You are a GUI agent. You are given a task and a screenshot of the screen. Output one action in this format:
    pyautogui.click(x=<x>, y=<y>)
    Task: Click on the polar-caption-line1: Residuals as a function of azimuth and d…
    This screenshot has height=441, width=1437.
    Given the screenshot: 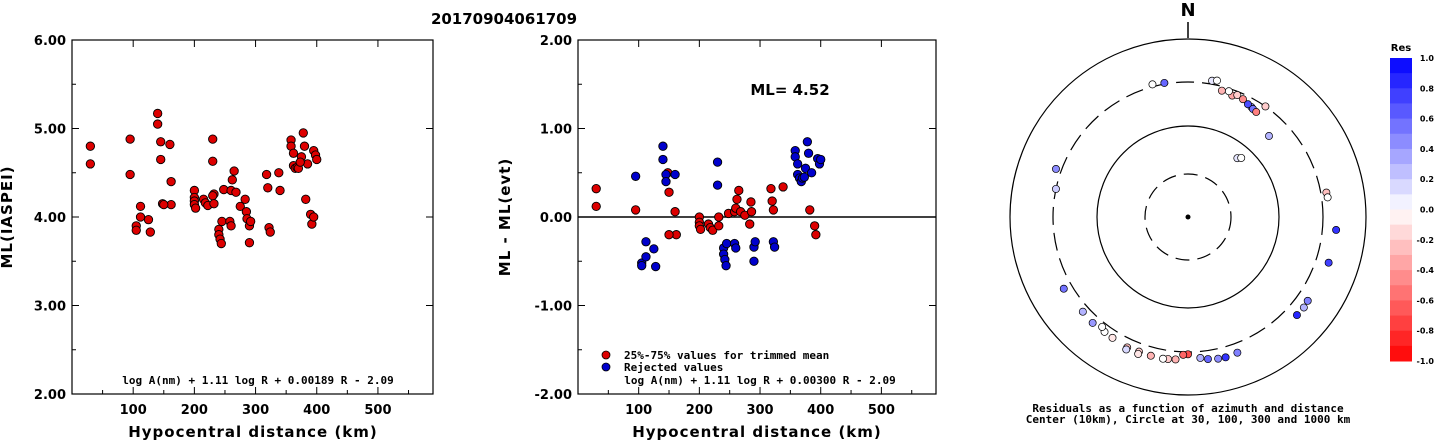 What is the action you would take?
    pyautogui.click(x=1188, y=408)
    